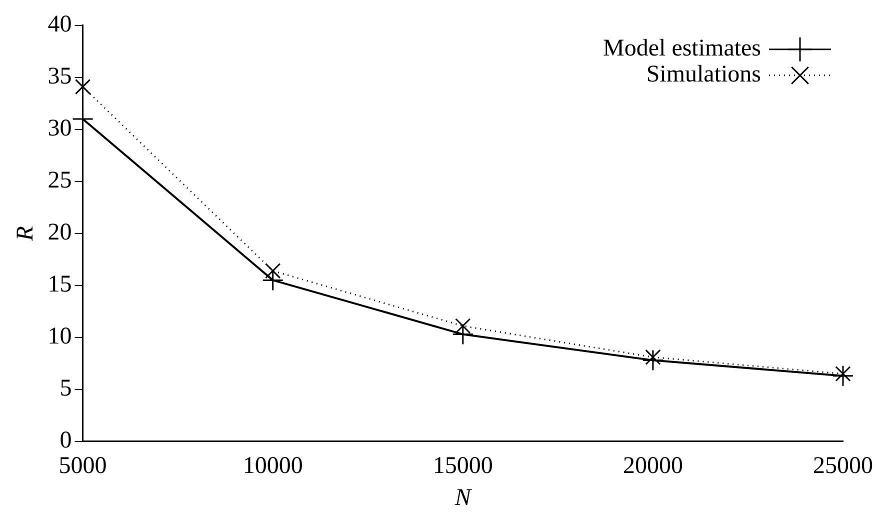 The height and width of the screenshot is (521, 884). I want to click on x-tick-label: 15000, so click(462, 466).